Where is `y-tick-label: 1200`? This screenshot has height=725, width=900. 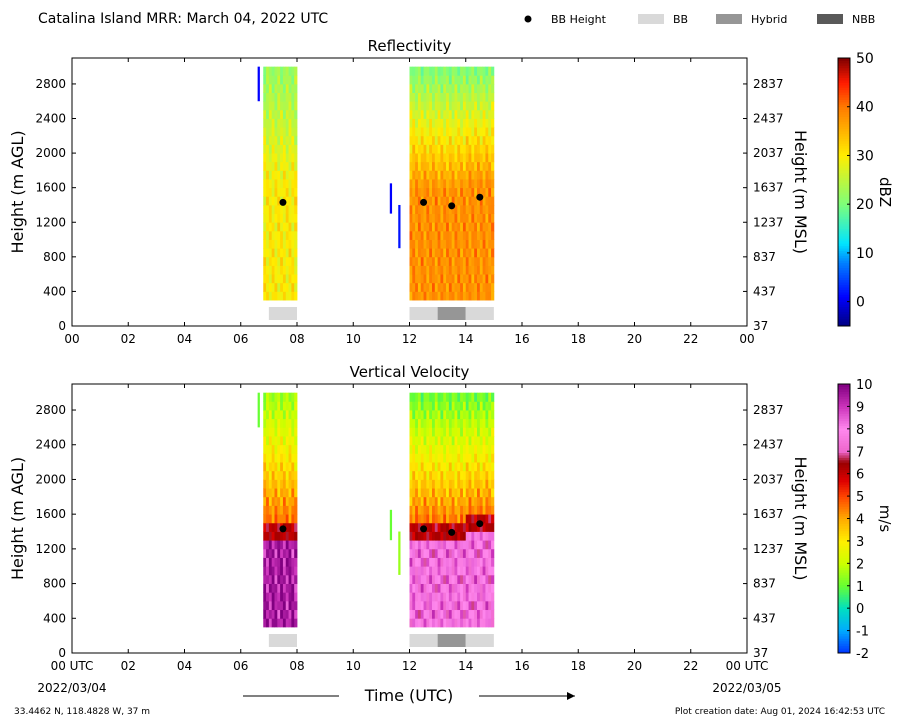 y-tick-label: 1200 is located at coordinates (50, 549).